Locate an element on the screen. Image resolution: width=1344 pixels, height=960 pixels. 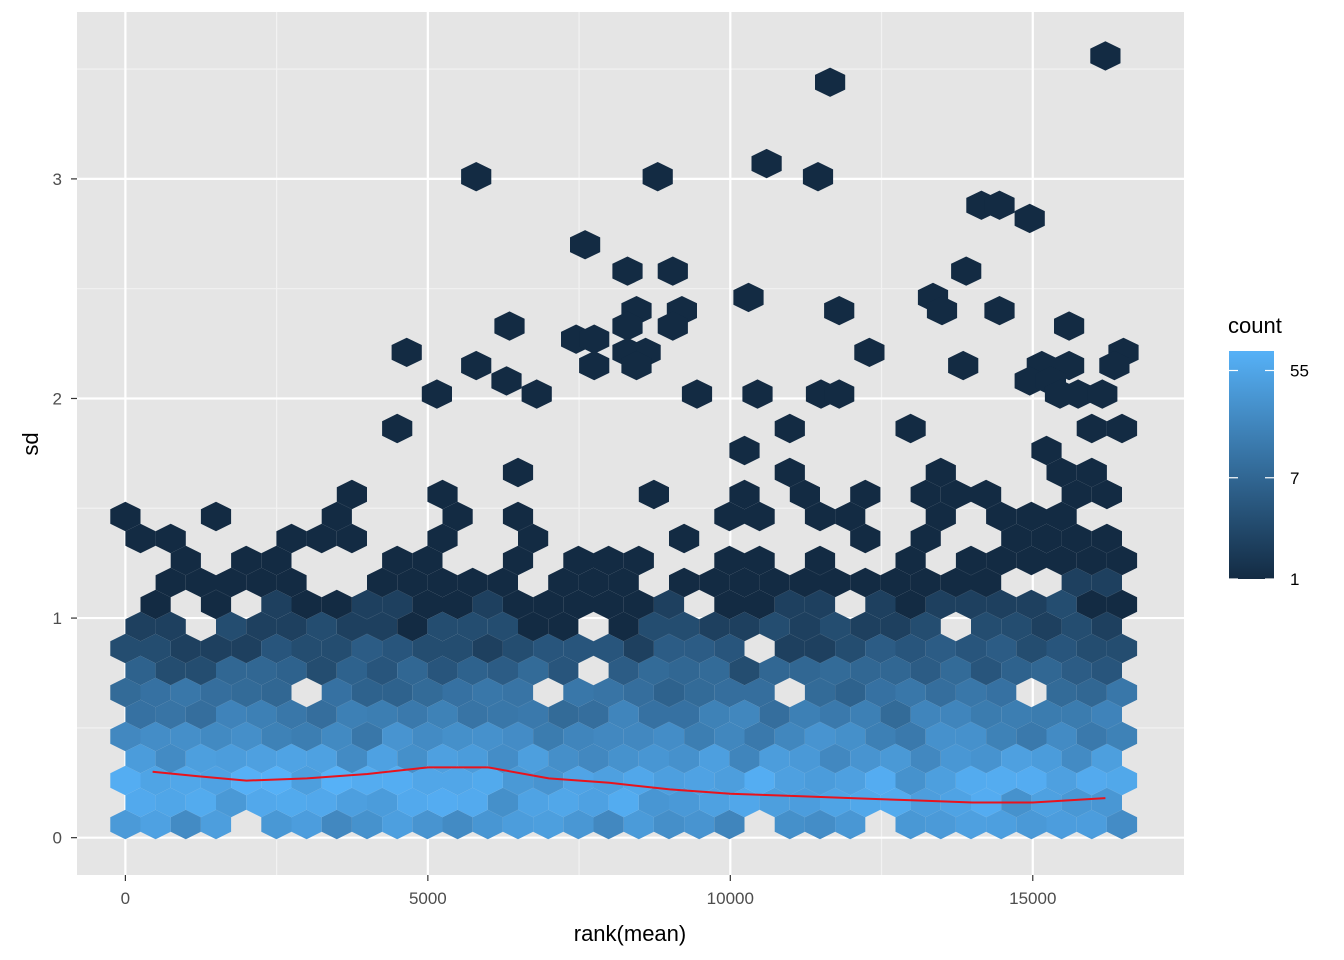
x-tick-label: 0 is located at coordinates (125, 898).